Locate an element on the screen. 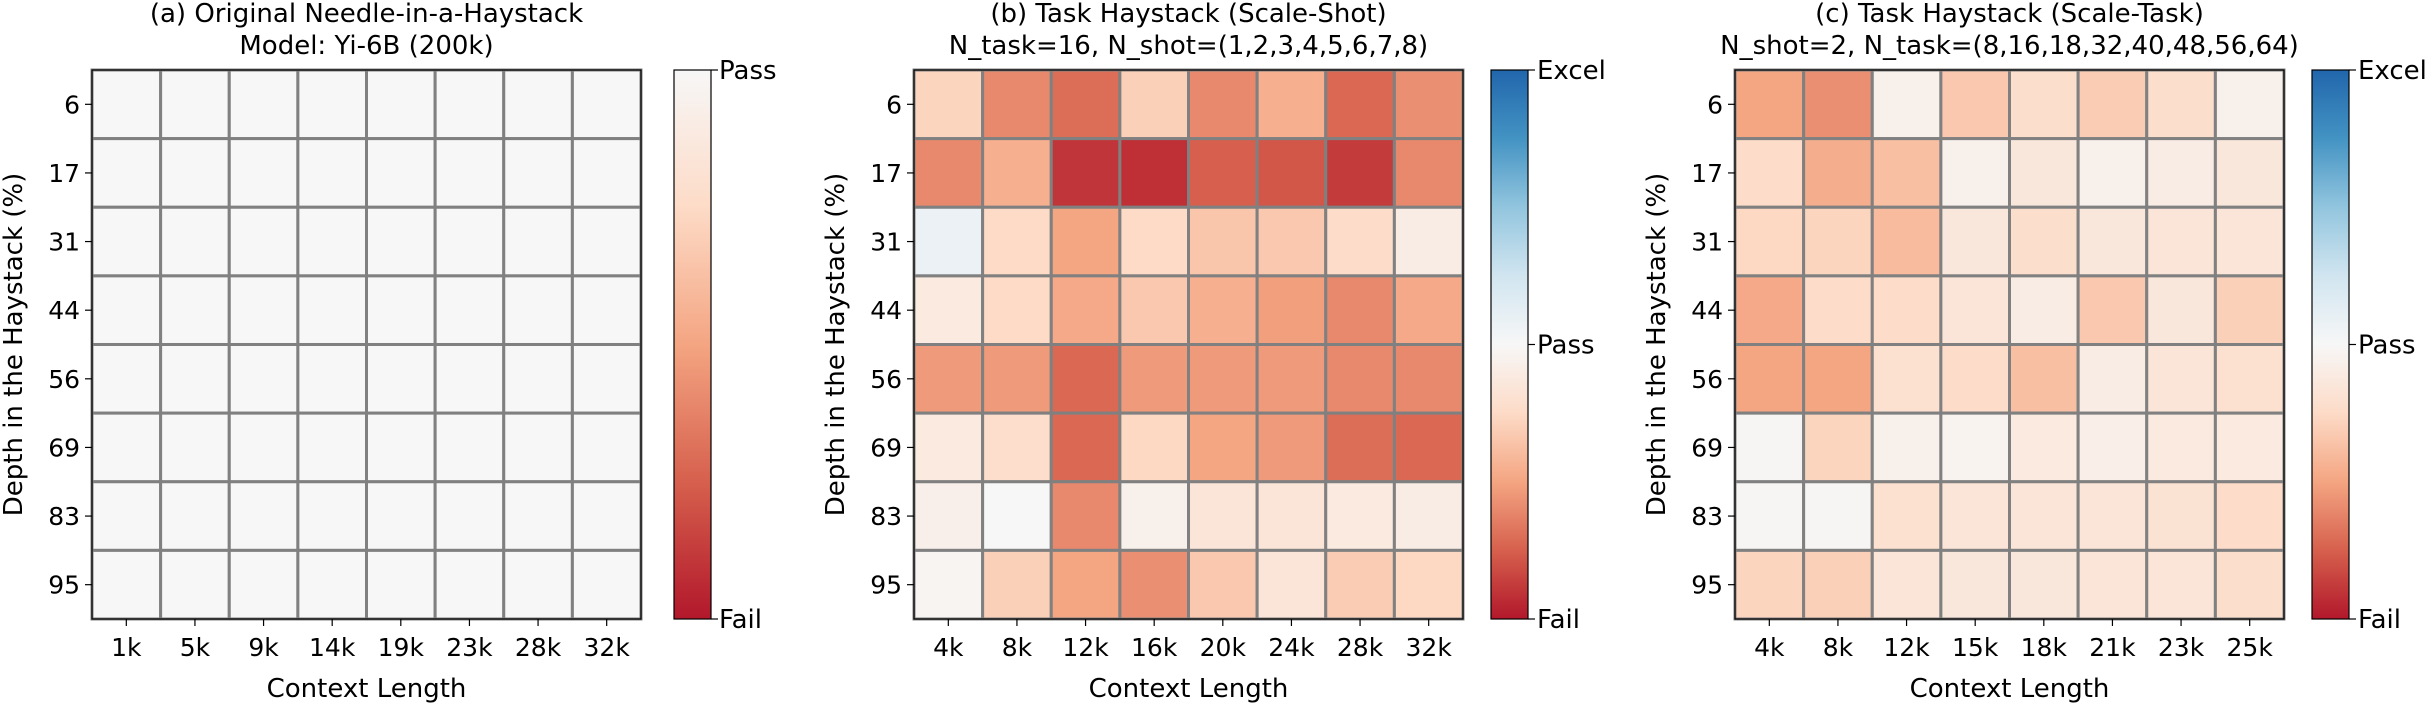 This screenshot has height=704, width=2432. y-tick-label: 44 is located at coordinates (886, 310).